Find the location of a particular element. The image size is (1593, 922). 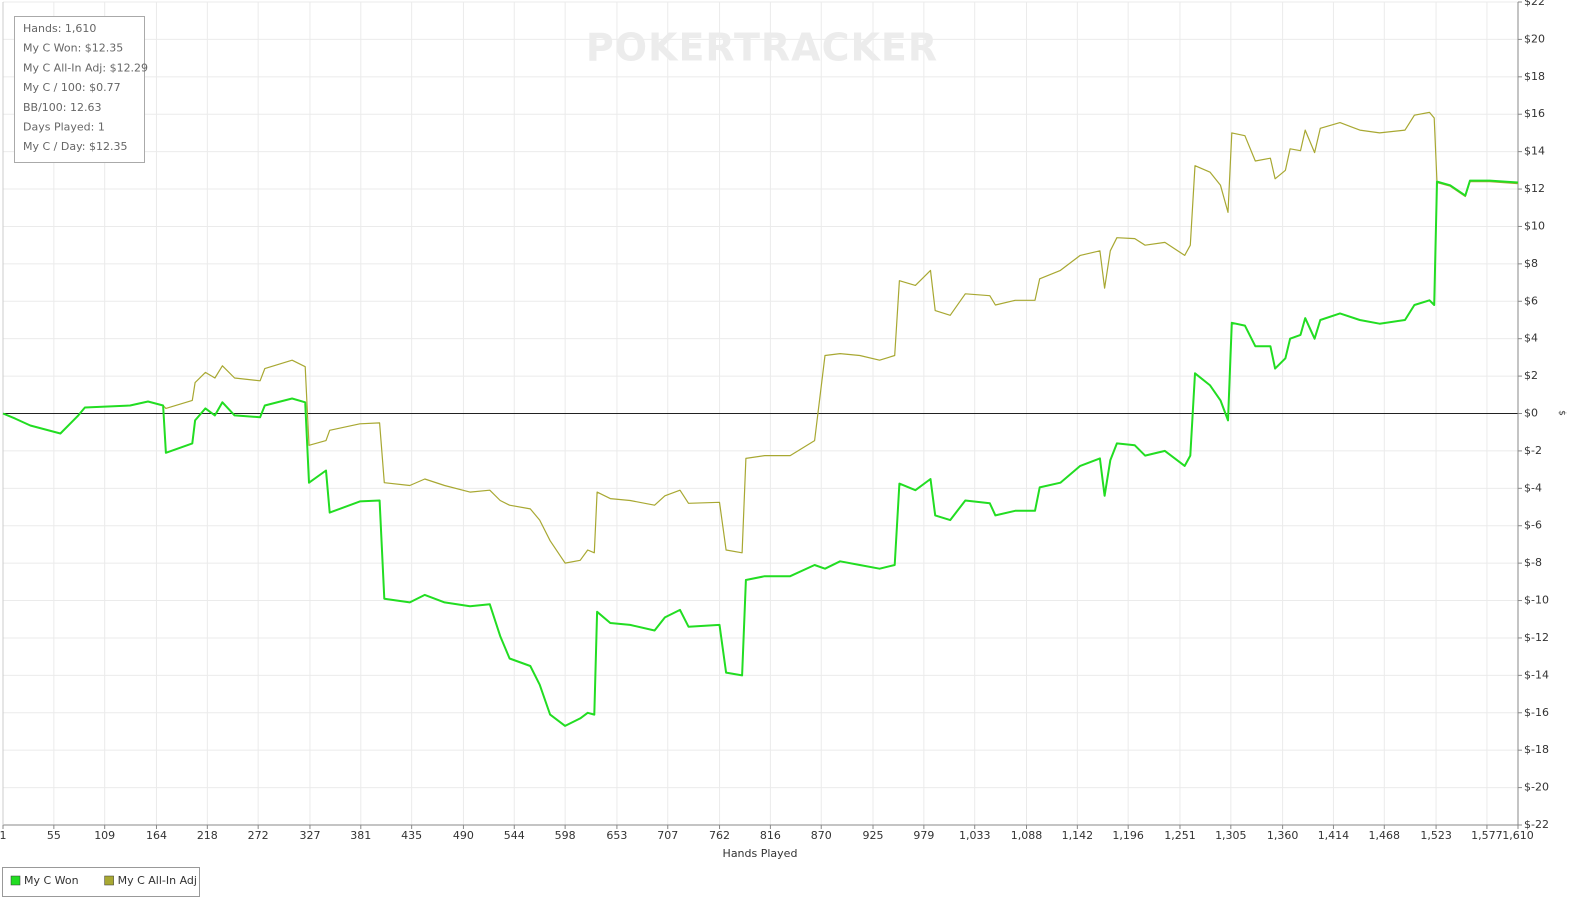

y-tick-label: $-16 is located at coordinates (1536, 712).